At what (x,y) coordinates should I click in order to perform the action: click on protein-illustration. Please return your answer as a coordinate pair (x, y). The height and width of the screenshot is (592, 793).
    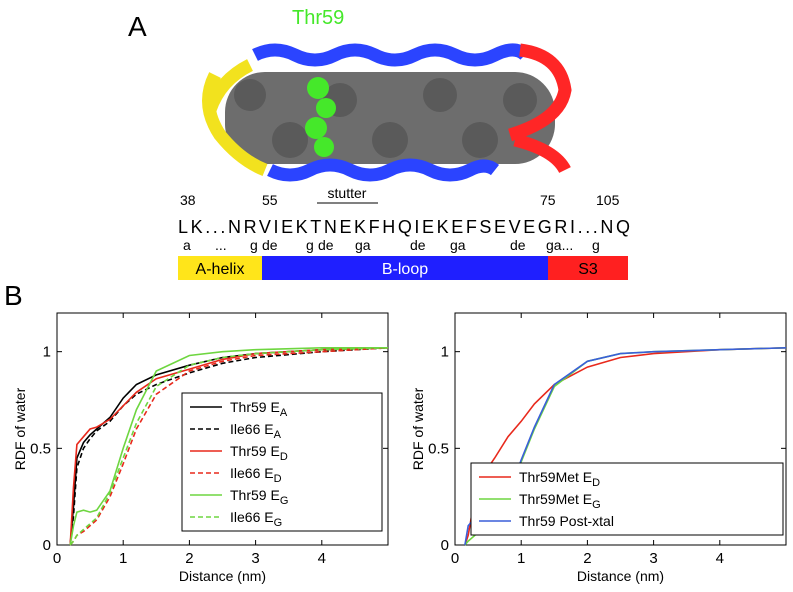
    Looking at the image, I should click on (387, 112).